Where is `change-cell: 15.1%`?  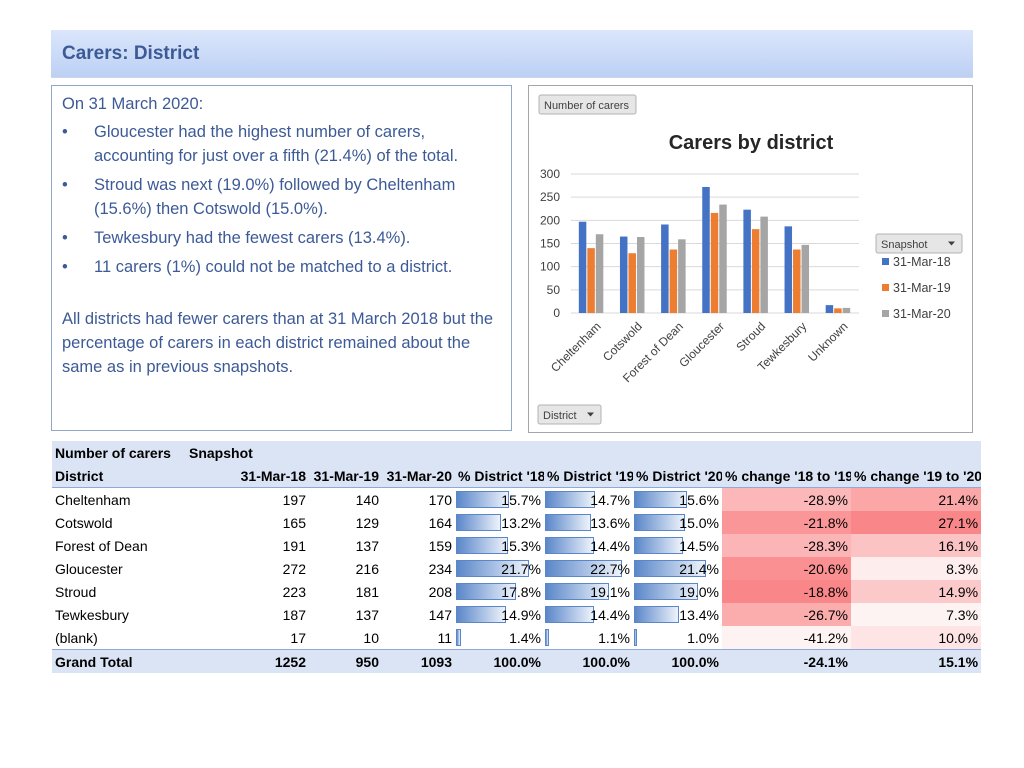 change-cell: 15.1% is located at coordinates (916, 661).